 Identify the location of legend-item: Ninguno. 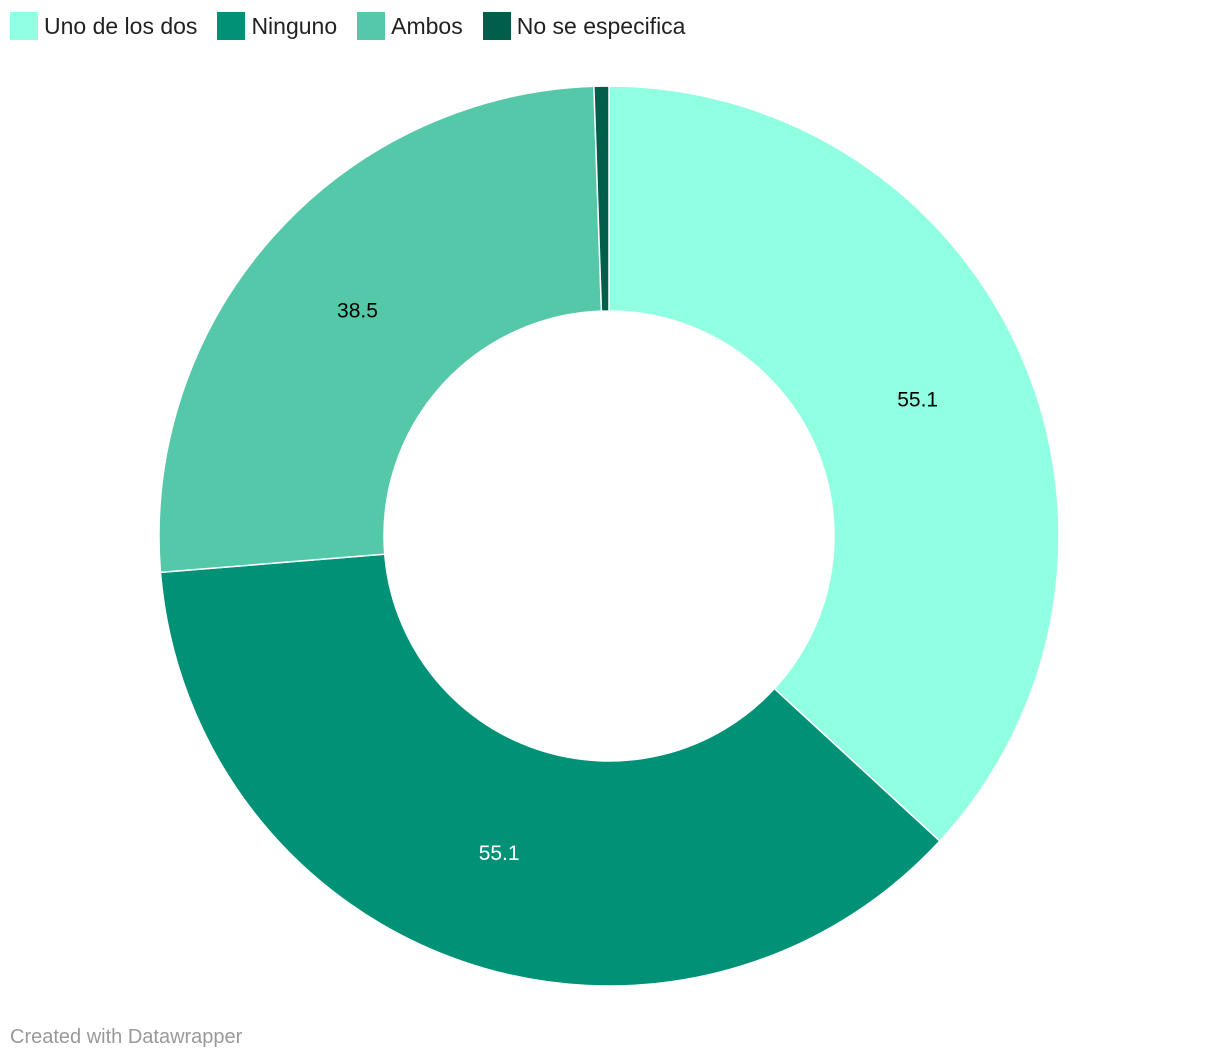
(277, 26).